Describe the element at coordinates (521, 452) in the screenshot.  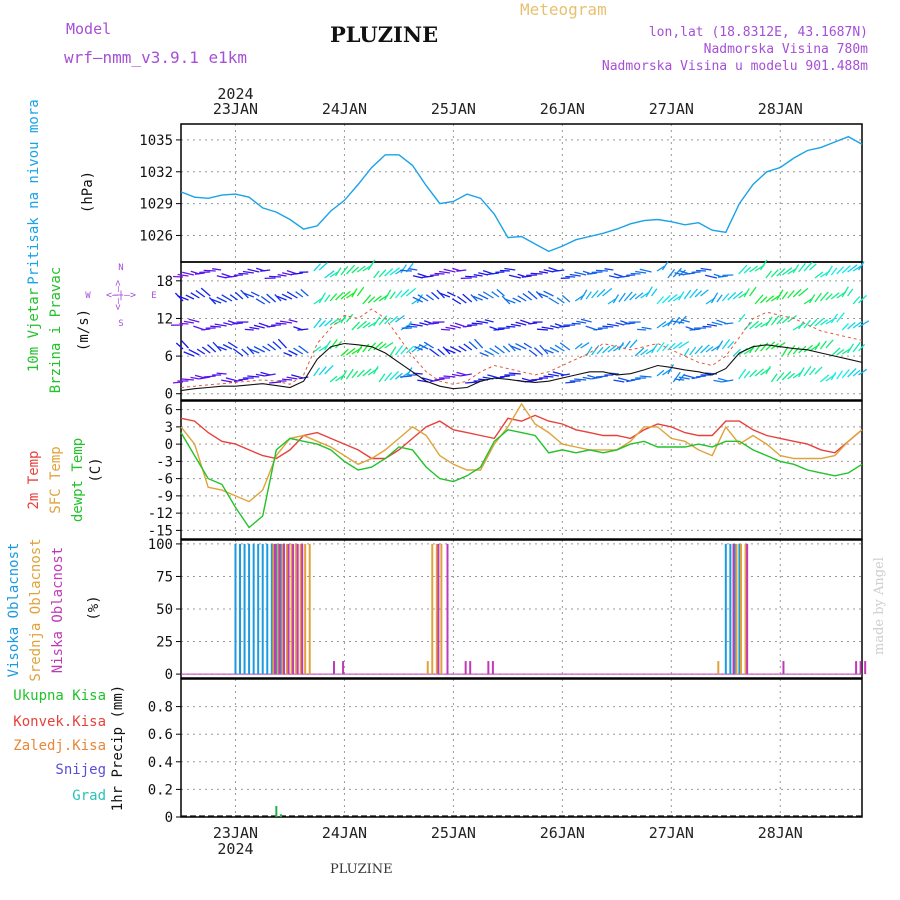
I see `temp-sfc-line` at that location.